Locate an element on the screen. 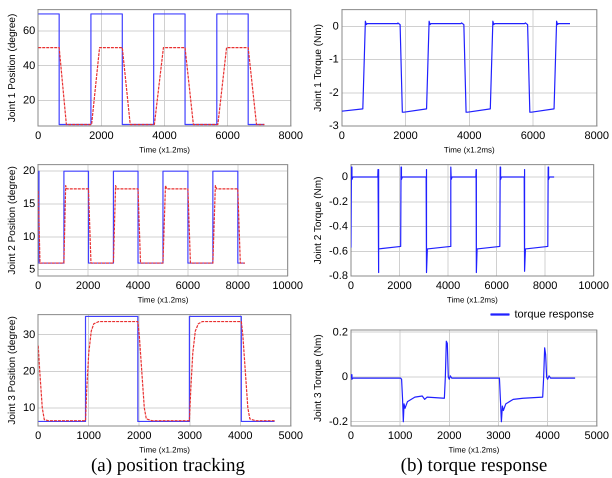 This screenshot has height=478, width=612. y-axis-title: Joint 3 Position (degree) is located at coordinates (12, 370).